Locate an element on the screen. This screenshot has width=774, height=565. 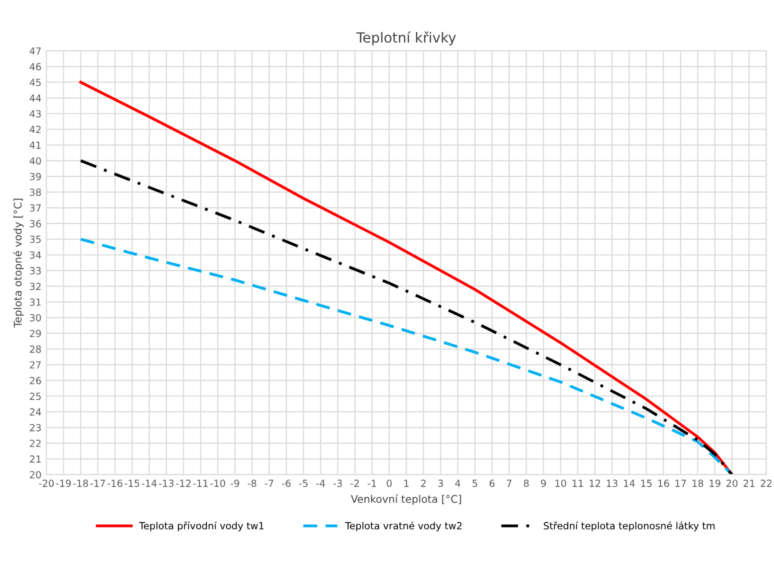
x-tick-label: 9 is located at coordinates (543, 483).